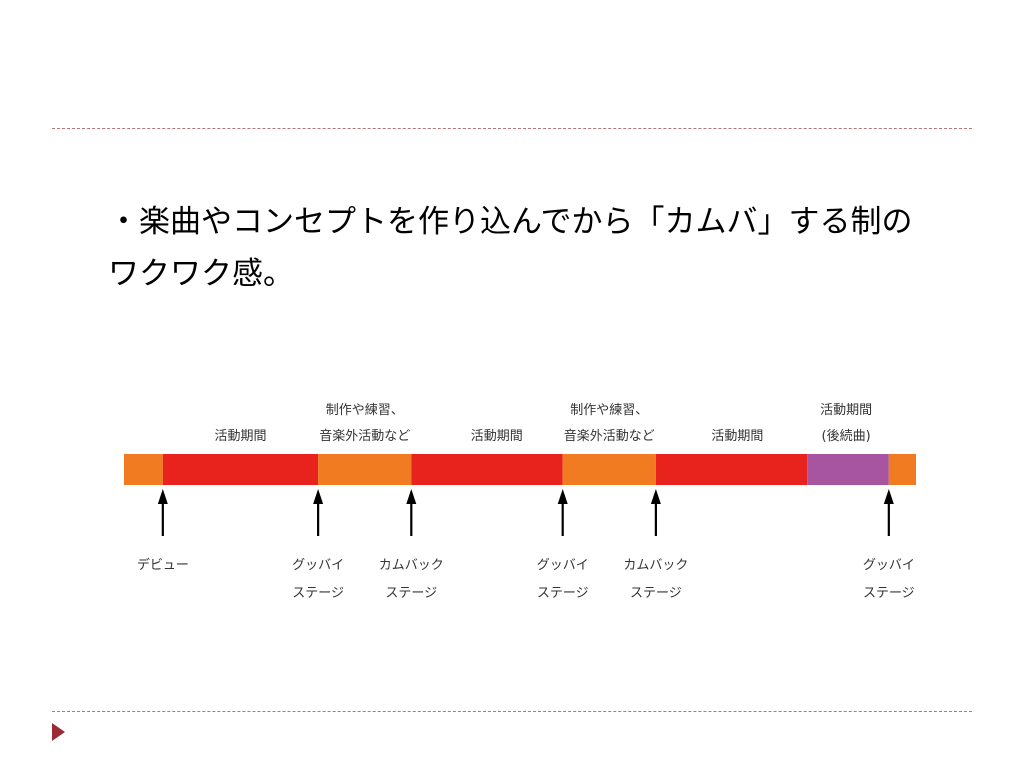 The image size is (1024, 768). I want to click on timeline-segment-sequel, so click(848, 469).